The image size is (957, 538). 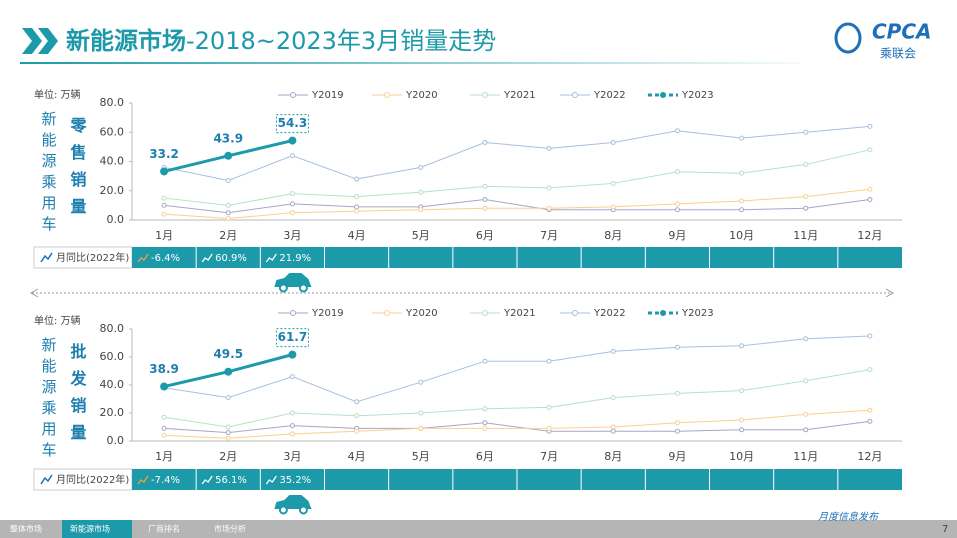 What do you see at coordinates (164, 154) in the screenshot?
I see `data-label: 33.2` at bounding box center [164, 154].